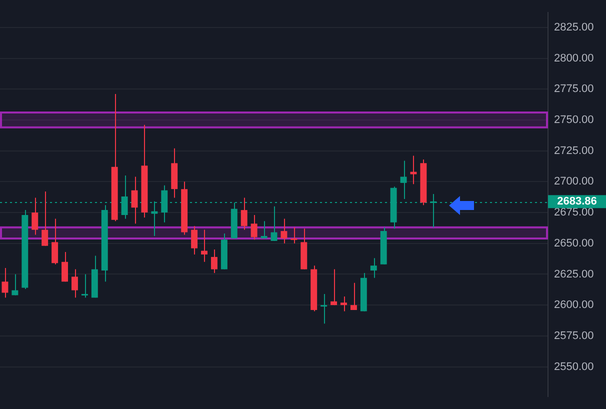 Image resolution: width=606 pixels, height=409 pixels. What do you see at coordinates (574, 336) in the screenshot?
I see `y-tick-label: 2575.00` at bounding box center [574, 336].